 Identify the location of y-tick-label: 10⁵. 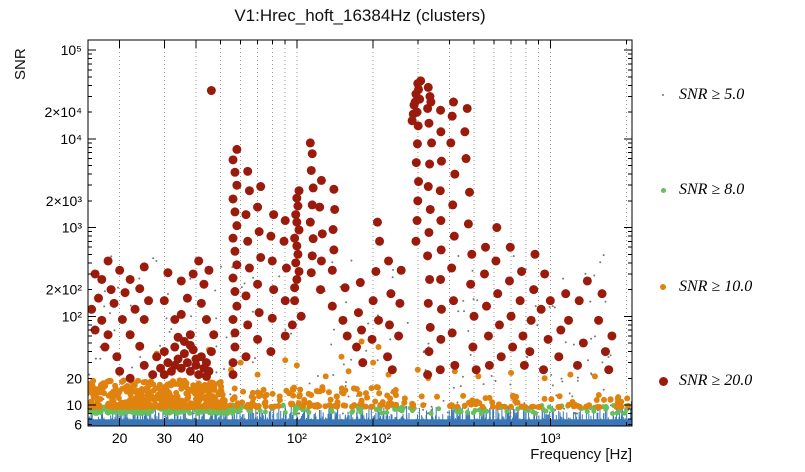
(71, 50).